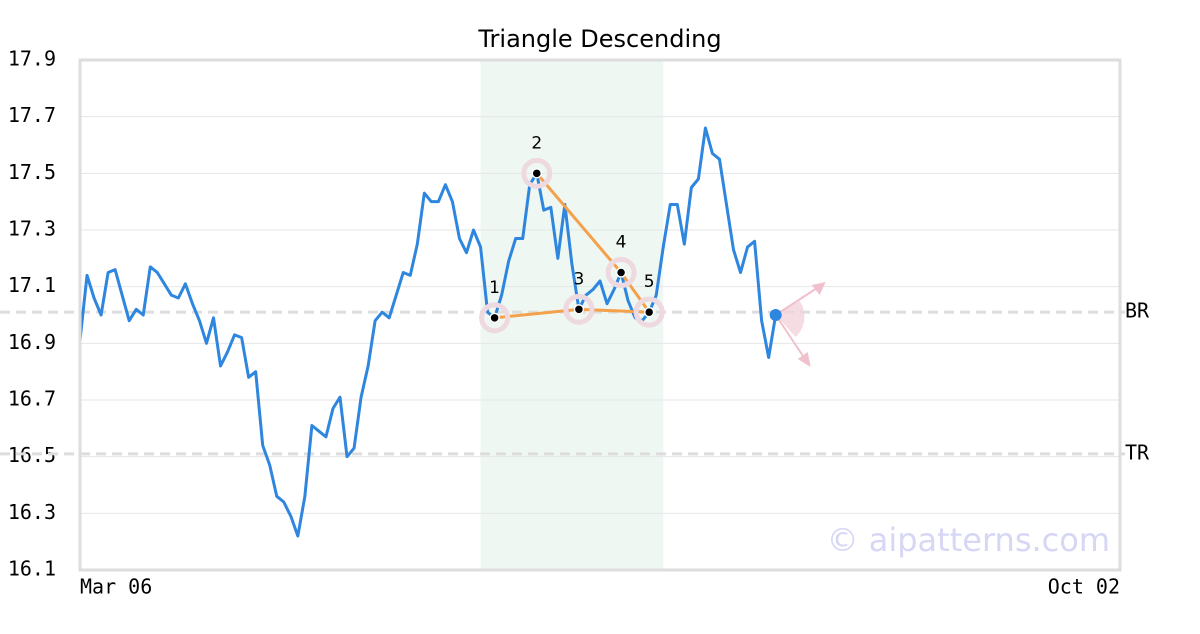  I want to click on last-point, so click(775, 315).